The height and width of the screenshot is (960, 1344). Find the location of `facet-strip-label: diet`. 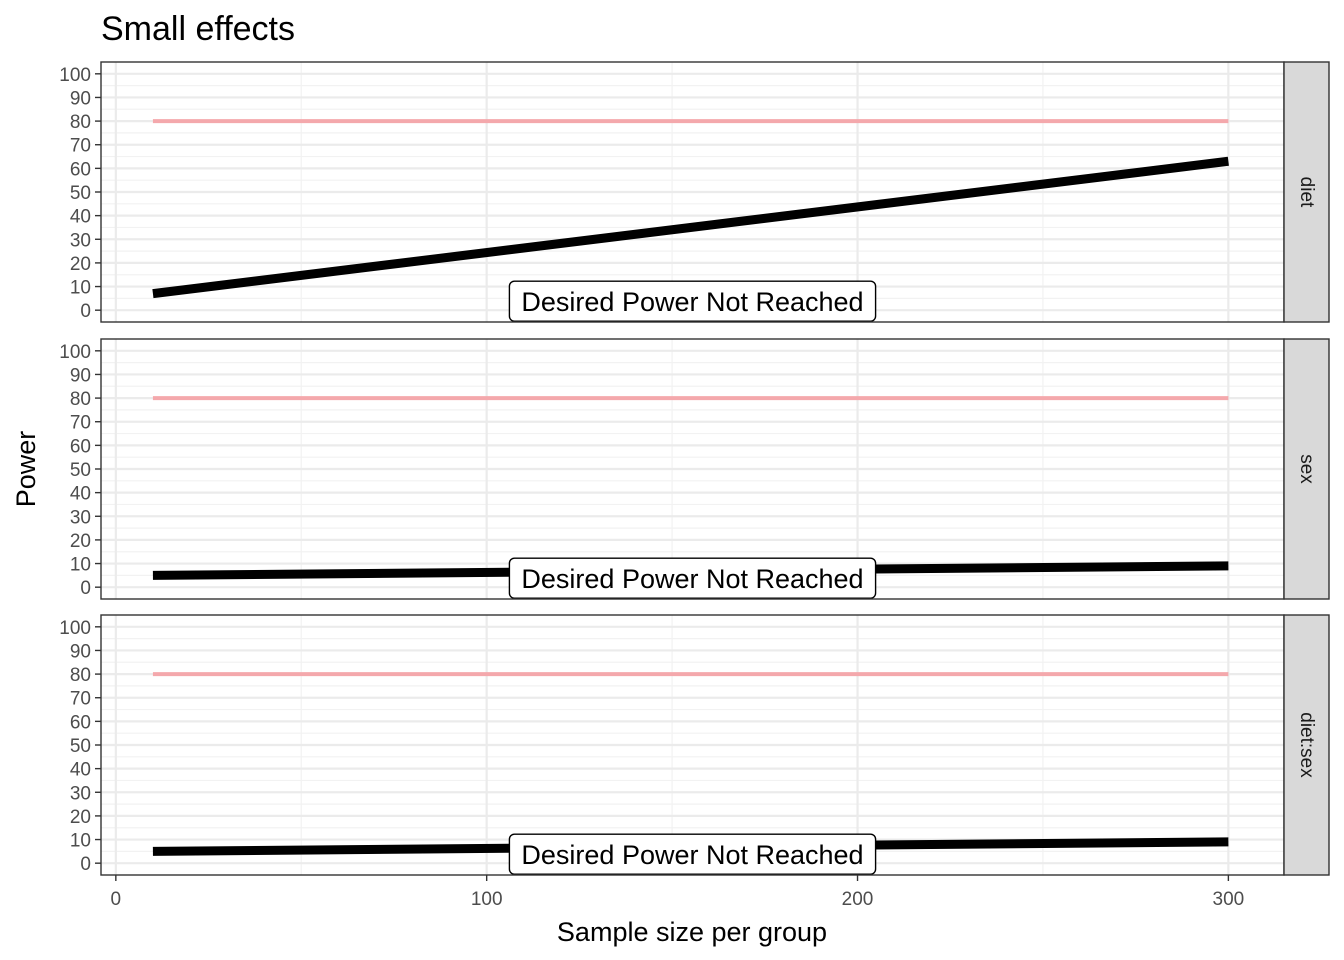

facet-strip-label: diet is located at coordinates (1306, 192).